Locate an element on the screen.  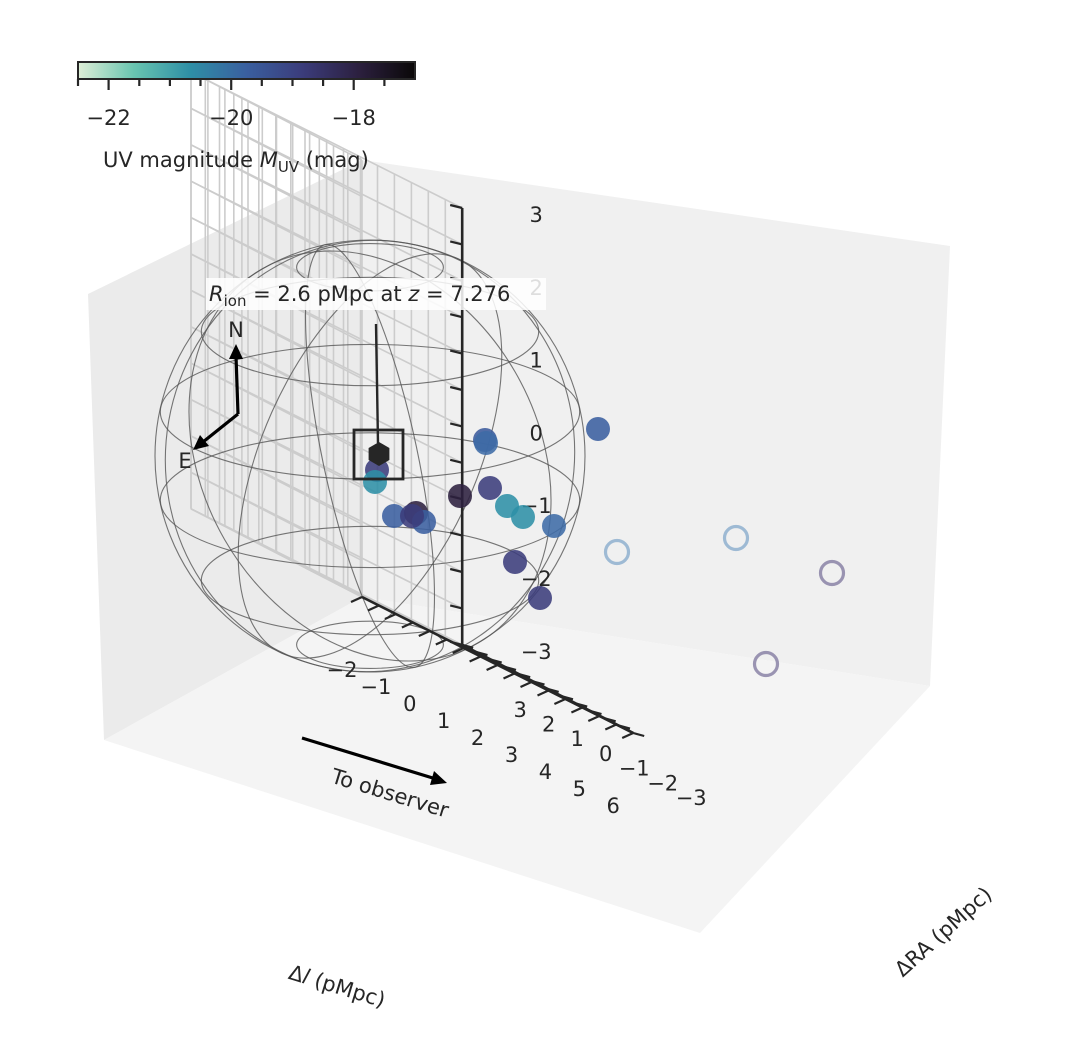
sphere-latitude is located at coordinates (370, 644).